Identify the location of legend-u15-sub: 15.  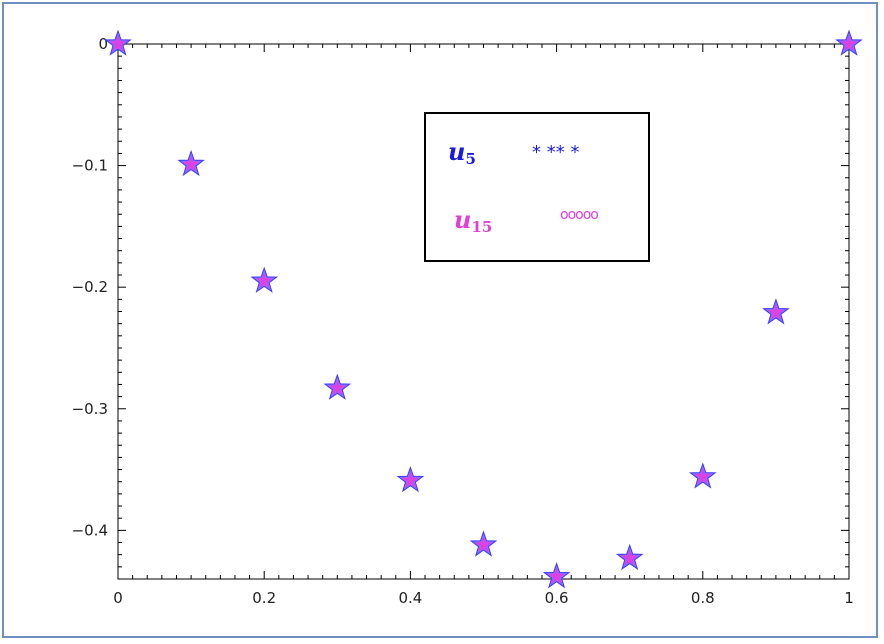
(482, 227).